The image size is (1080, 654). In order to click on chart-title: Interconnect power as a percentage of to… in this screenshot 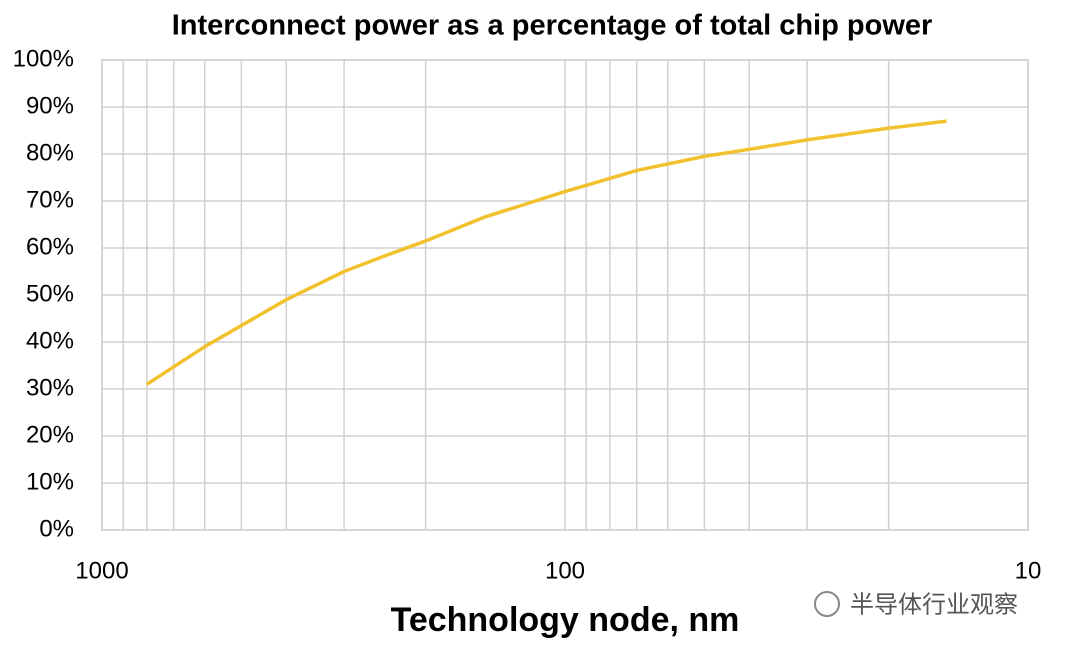, I will do `click(552, 26)`.